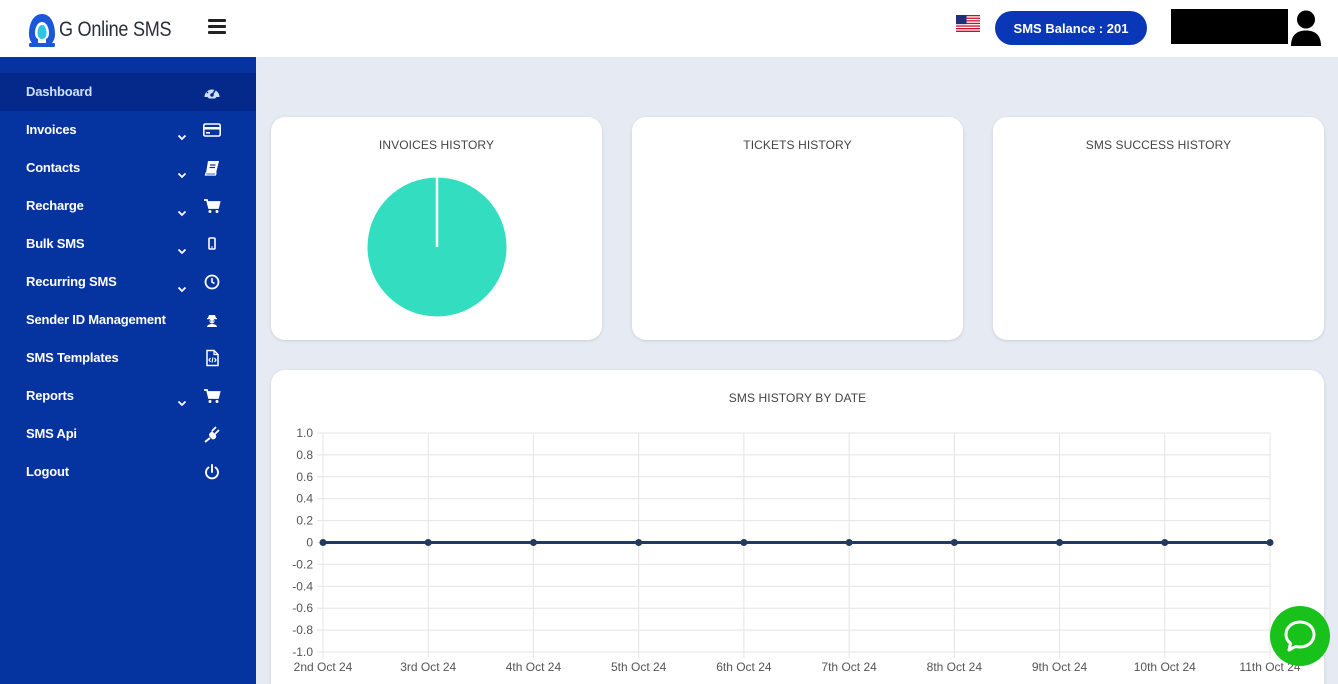 This screenshot has height=684, width=1338. What do you see at coordinates (302, 586) in the screenshot?
I see `y-tick-label: -0.4` at bounding box center [302, 586].